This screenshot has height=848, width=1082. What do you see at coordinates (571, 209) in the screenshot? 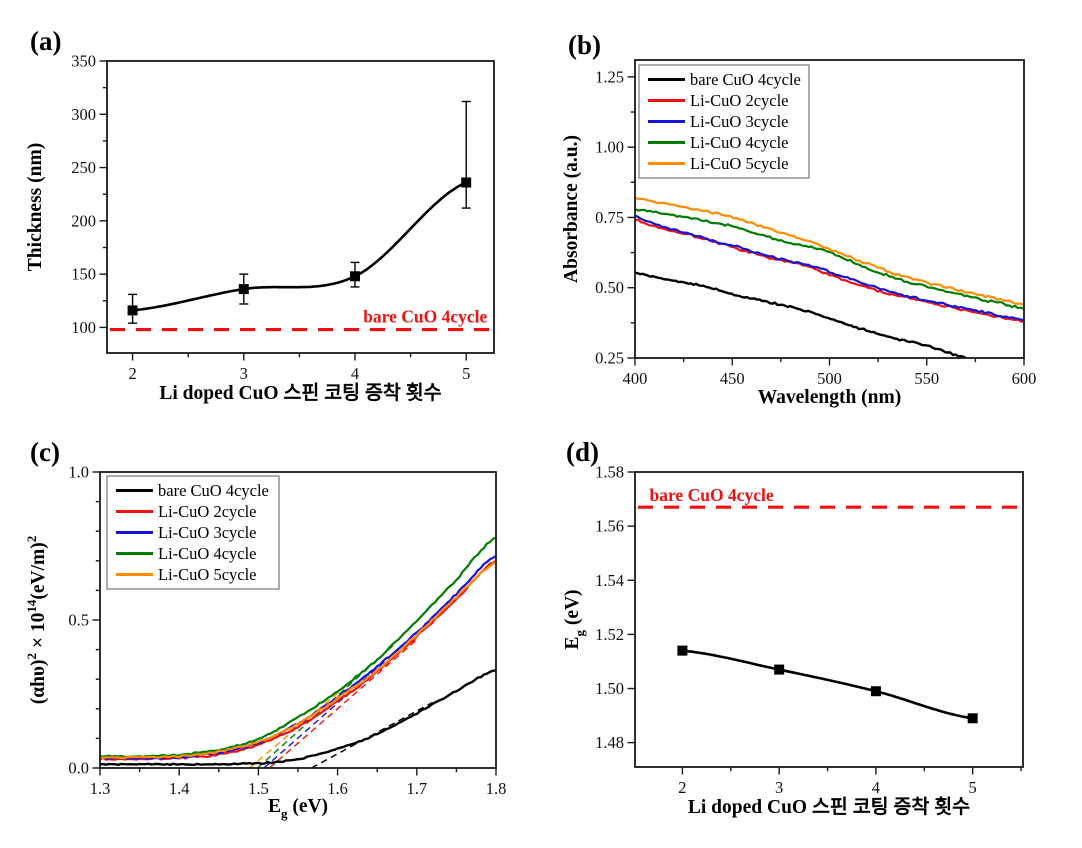
I see `y-axis-label-b: Absorbance (a.u.)` at bounding box center [571, 209].